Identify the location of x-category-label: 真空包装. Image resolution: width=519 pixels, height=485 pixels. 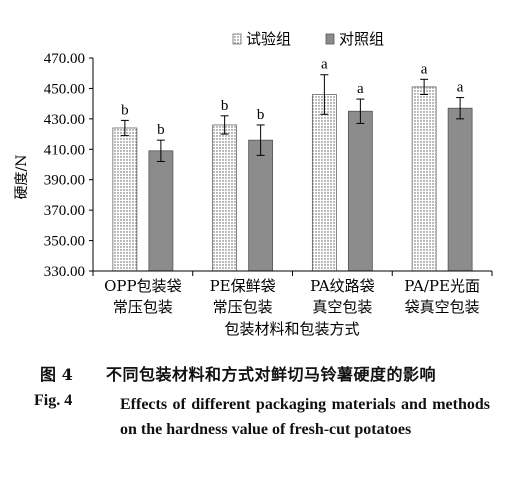
(342, 307).